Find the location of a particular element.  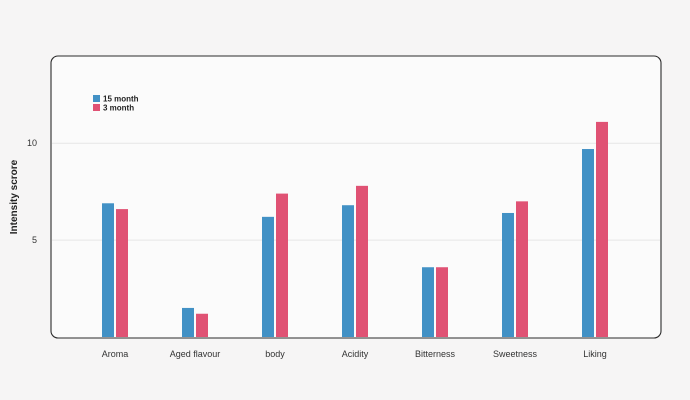

bar-acidity-3-month is located at coordinates (362, 261).